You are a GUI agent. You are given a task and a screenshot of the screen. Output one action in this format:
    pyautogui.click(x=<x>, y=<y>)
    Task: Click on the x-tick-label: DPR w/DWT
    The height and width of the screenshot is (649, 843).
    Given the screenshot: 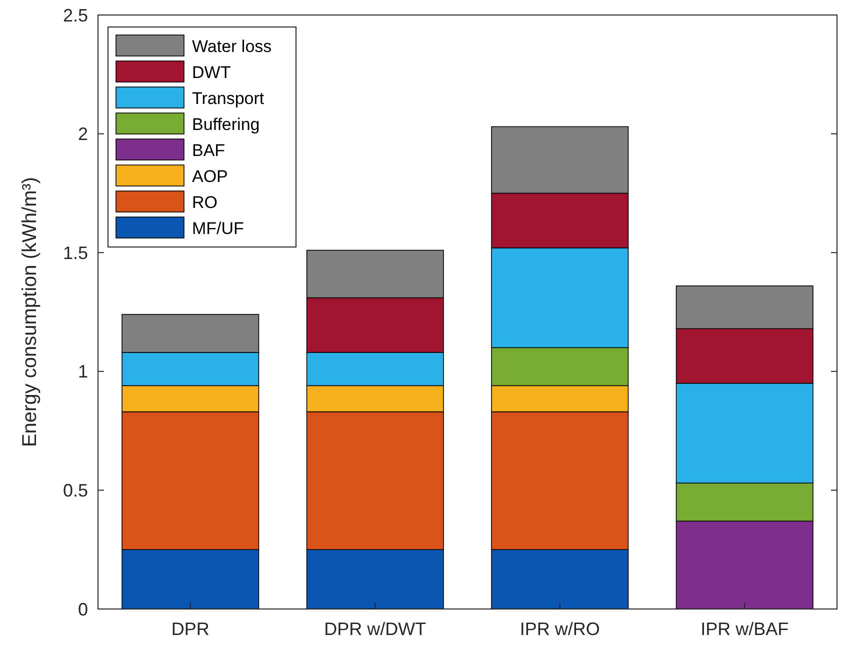 What is the action you would take?
    pyautogui.click(x=375, y=629)
    